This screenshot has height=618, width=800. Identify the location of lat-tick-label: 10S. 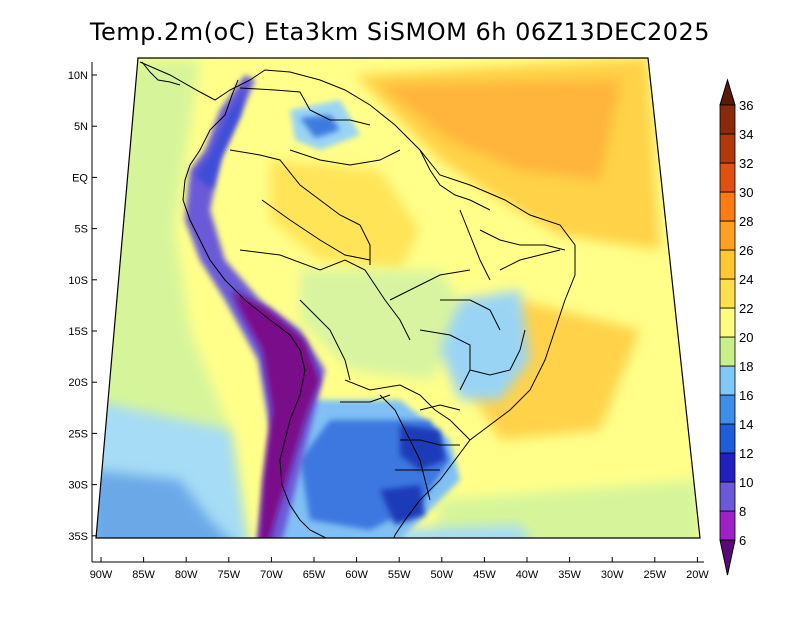
(78, 281).